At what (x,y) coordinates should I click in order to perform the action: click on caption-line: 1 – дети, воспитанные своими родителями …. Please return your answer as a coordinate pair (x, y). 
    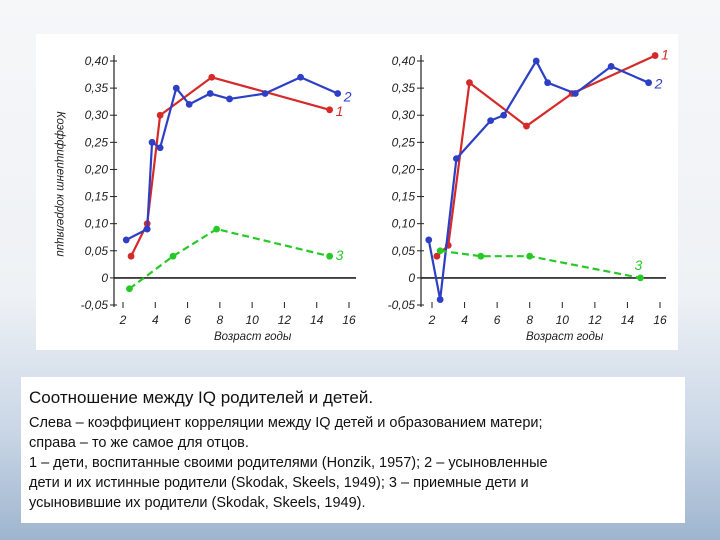
    Looking at the image, I should click on (288, 463).